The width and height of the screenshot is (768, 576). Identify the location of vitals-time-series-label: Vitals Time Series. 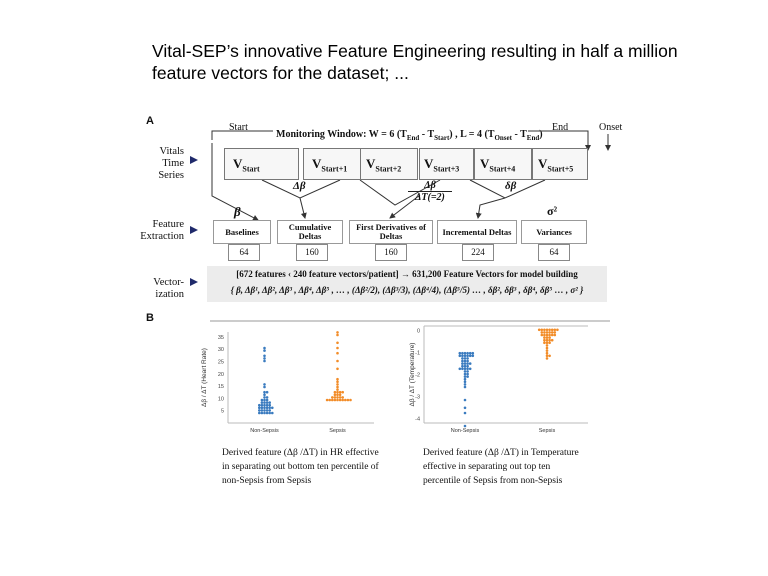
(156, 164).